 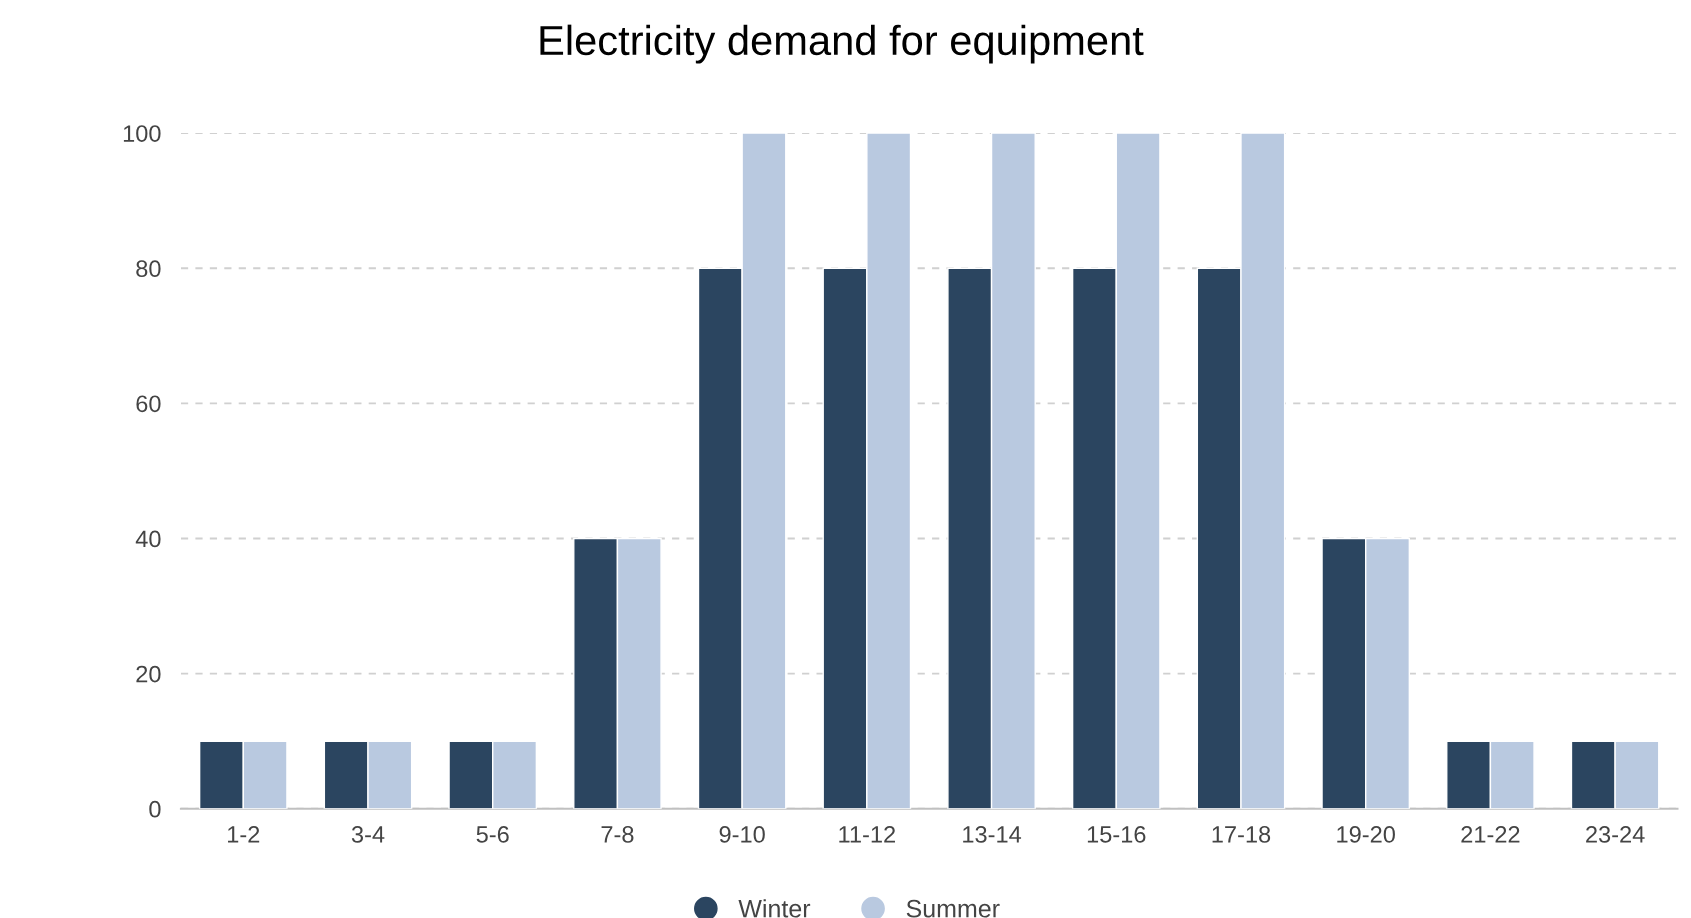 What do you see at coordinates (1116, 834) in the screenshot?
I see `x-tick-label: 15-16` at bounding box center [1116, 834].